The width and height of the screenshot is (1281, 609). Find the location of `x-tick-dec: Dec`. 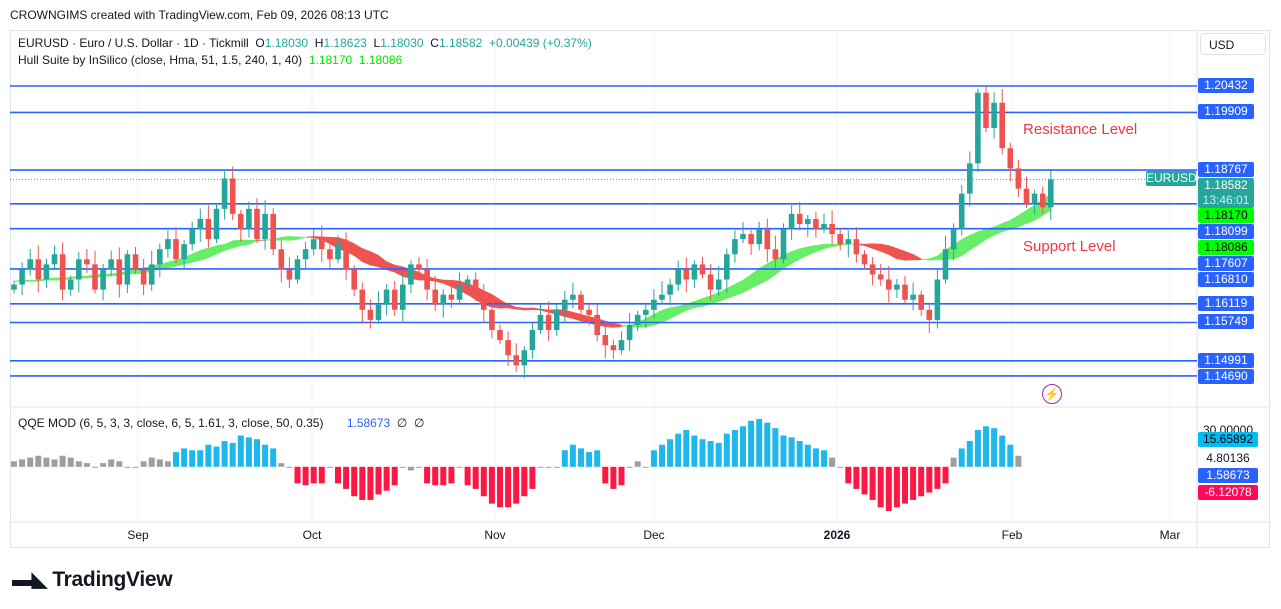

x-tick-dec: Dec is located at coordinates (654, 535).